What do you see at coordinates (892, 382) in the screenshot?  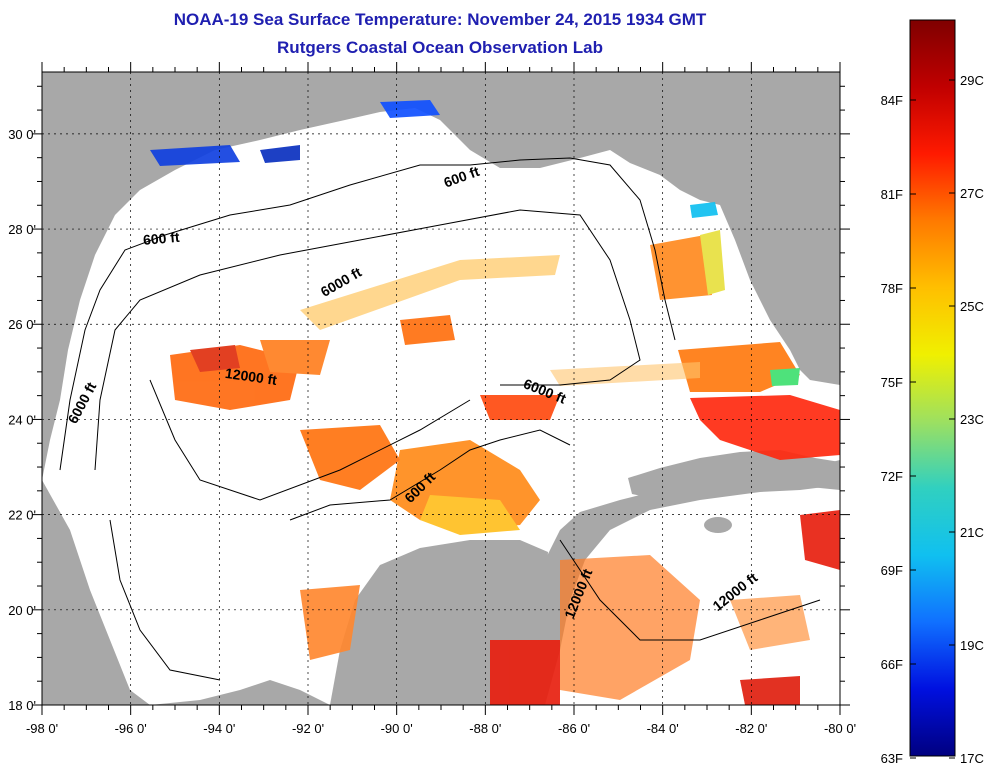 I see `colorbar-f-label: 75F` at bounding box center [892, 382].